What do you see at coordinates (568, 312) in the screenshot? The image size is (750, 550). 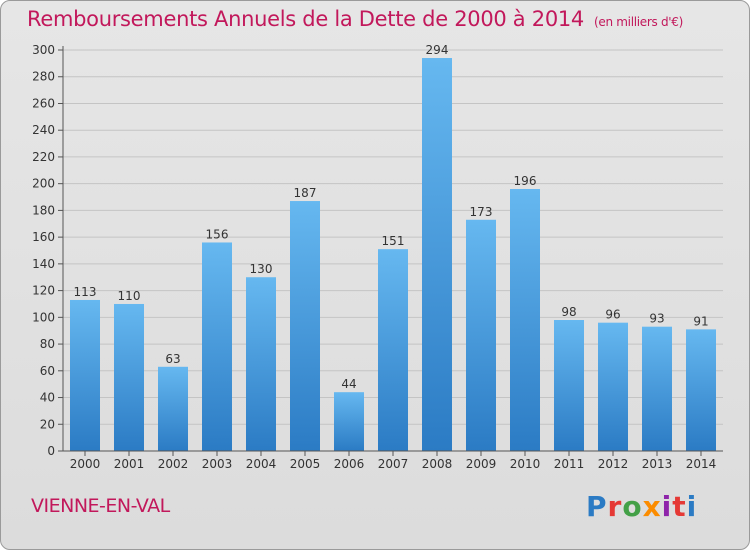 I see `data-label: 98` at bounding box center [568, 312].